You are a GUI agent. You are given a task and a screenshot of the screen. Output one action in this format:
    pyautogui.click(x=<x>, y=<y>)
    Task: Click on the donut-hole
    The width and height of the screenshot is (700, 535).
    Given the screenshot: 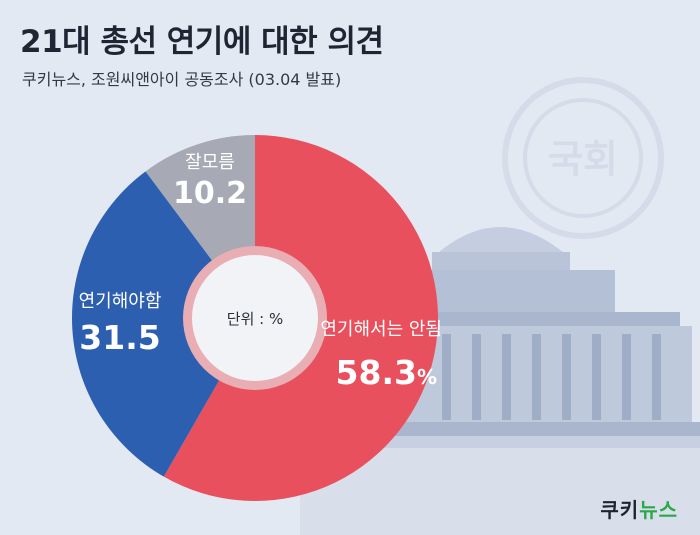 What is the action you would take?
    pyautogui.click(x=255, y=318)
    